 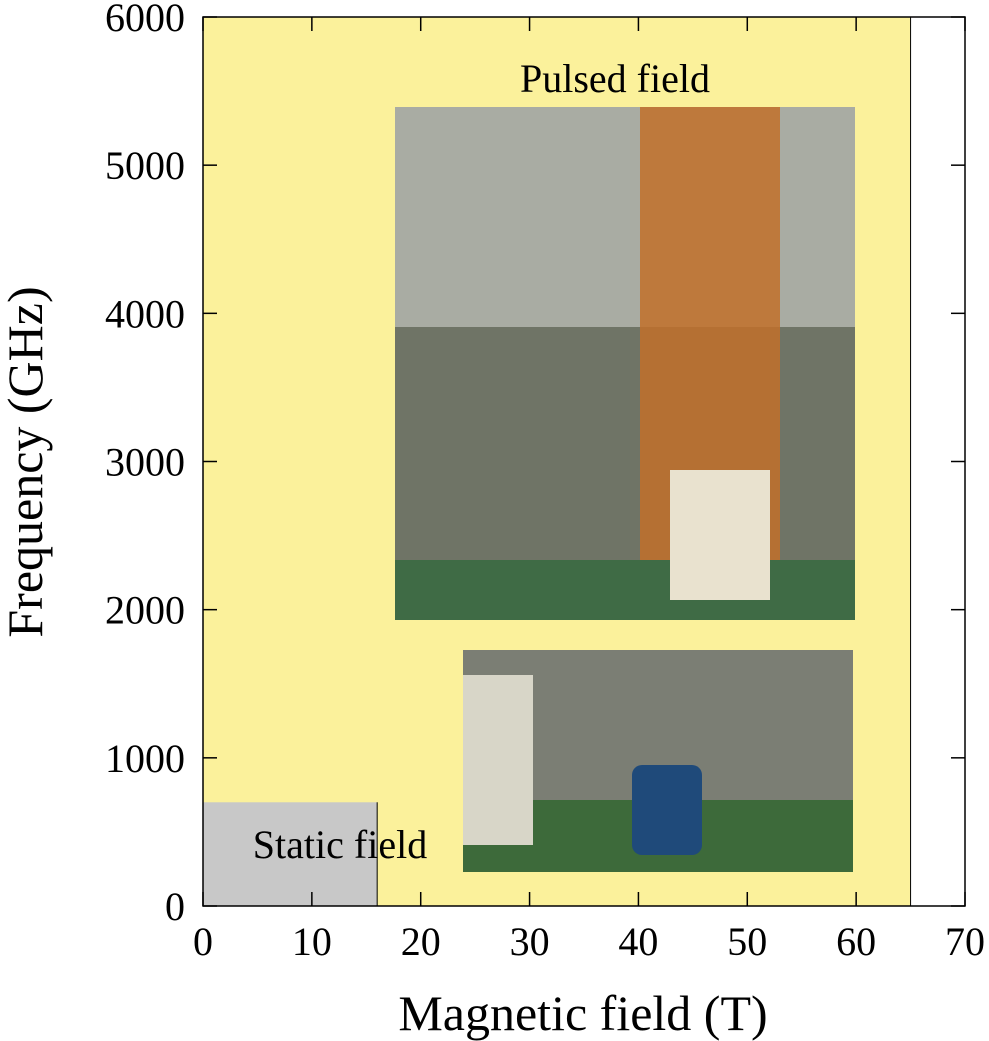 What do you see at coordinates (720, 535) in the screenshot?
I see `photo-pulsed-box` at bounding box center [720, 535].